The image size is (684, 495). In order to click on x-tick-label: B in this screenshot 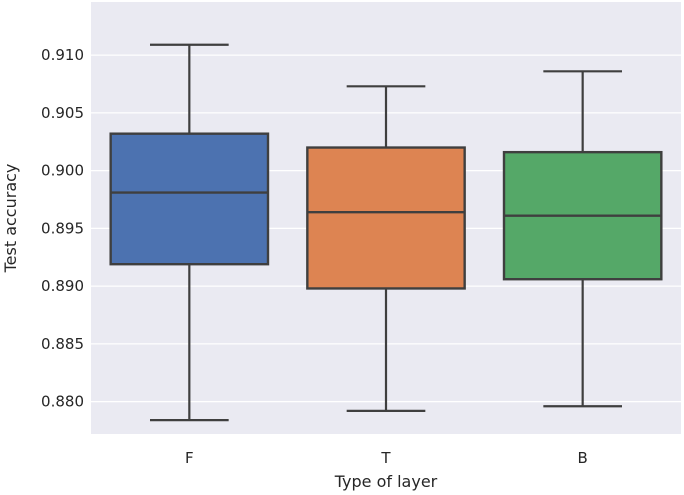, I will do `click(583, 458)`.